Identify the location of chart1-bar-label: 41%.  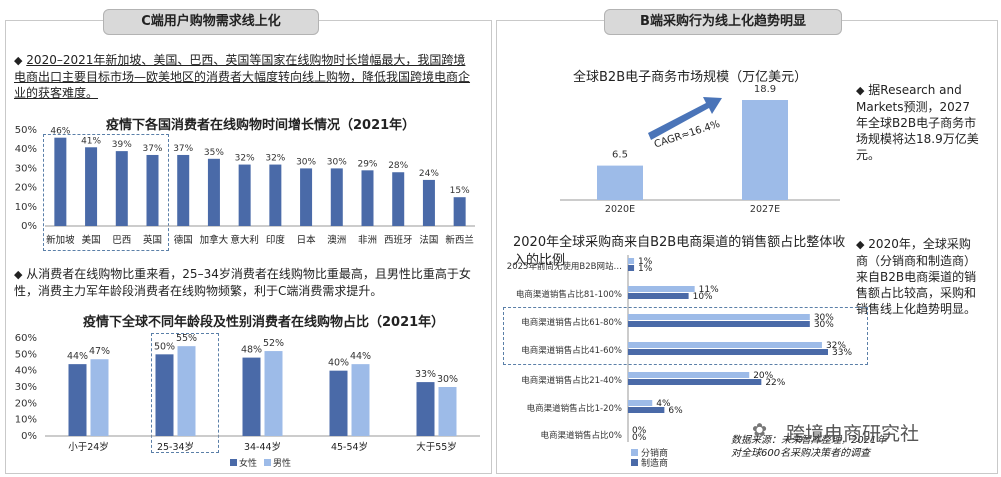
(91, 141).